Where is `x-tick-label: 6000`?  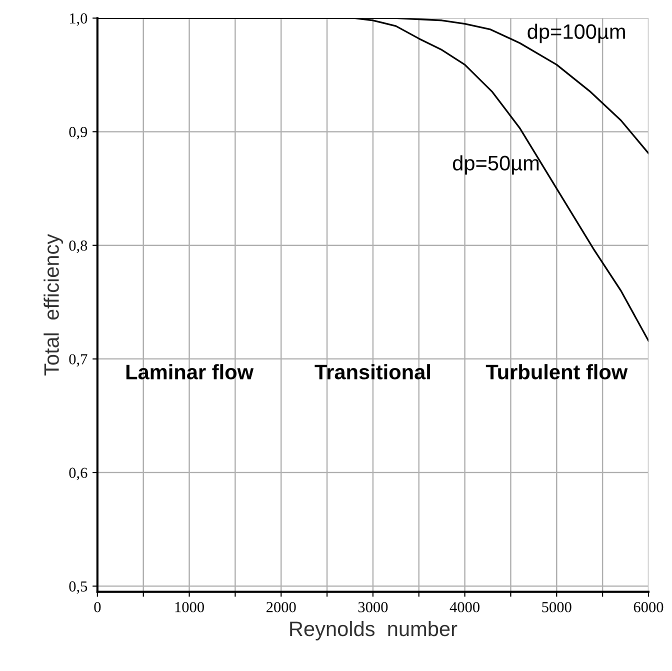
x-tick-label: 6000 is located at coordinates (649, 607).